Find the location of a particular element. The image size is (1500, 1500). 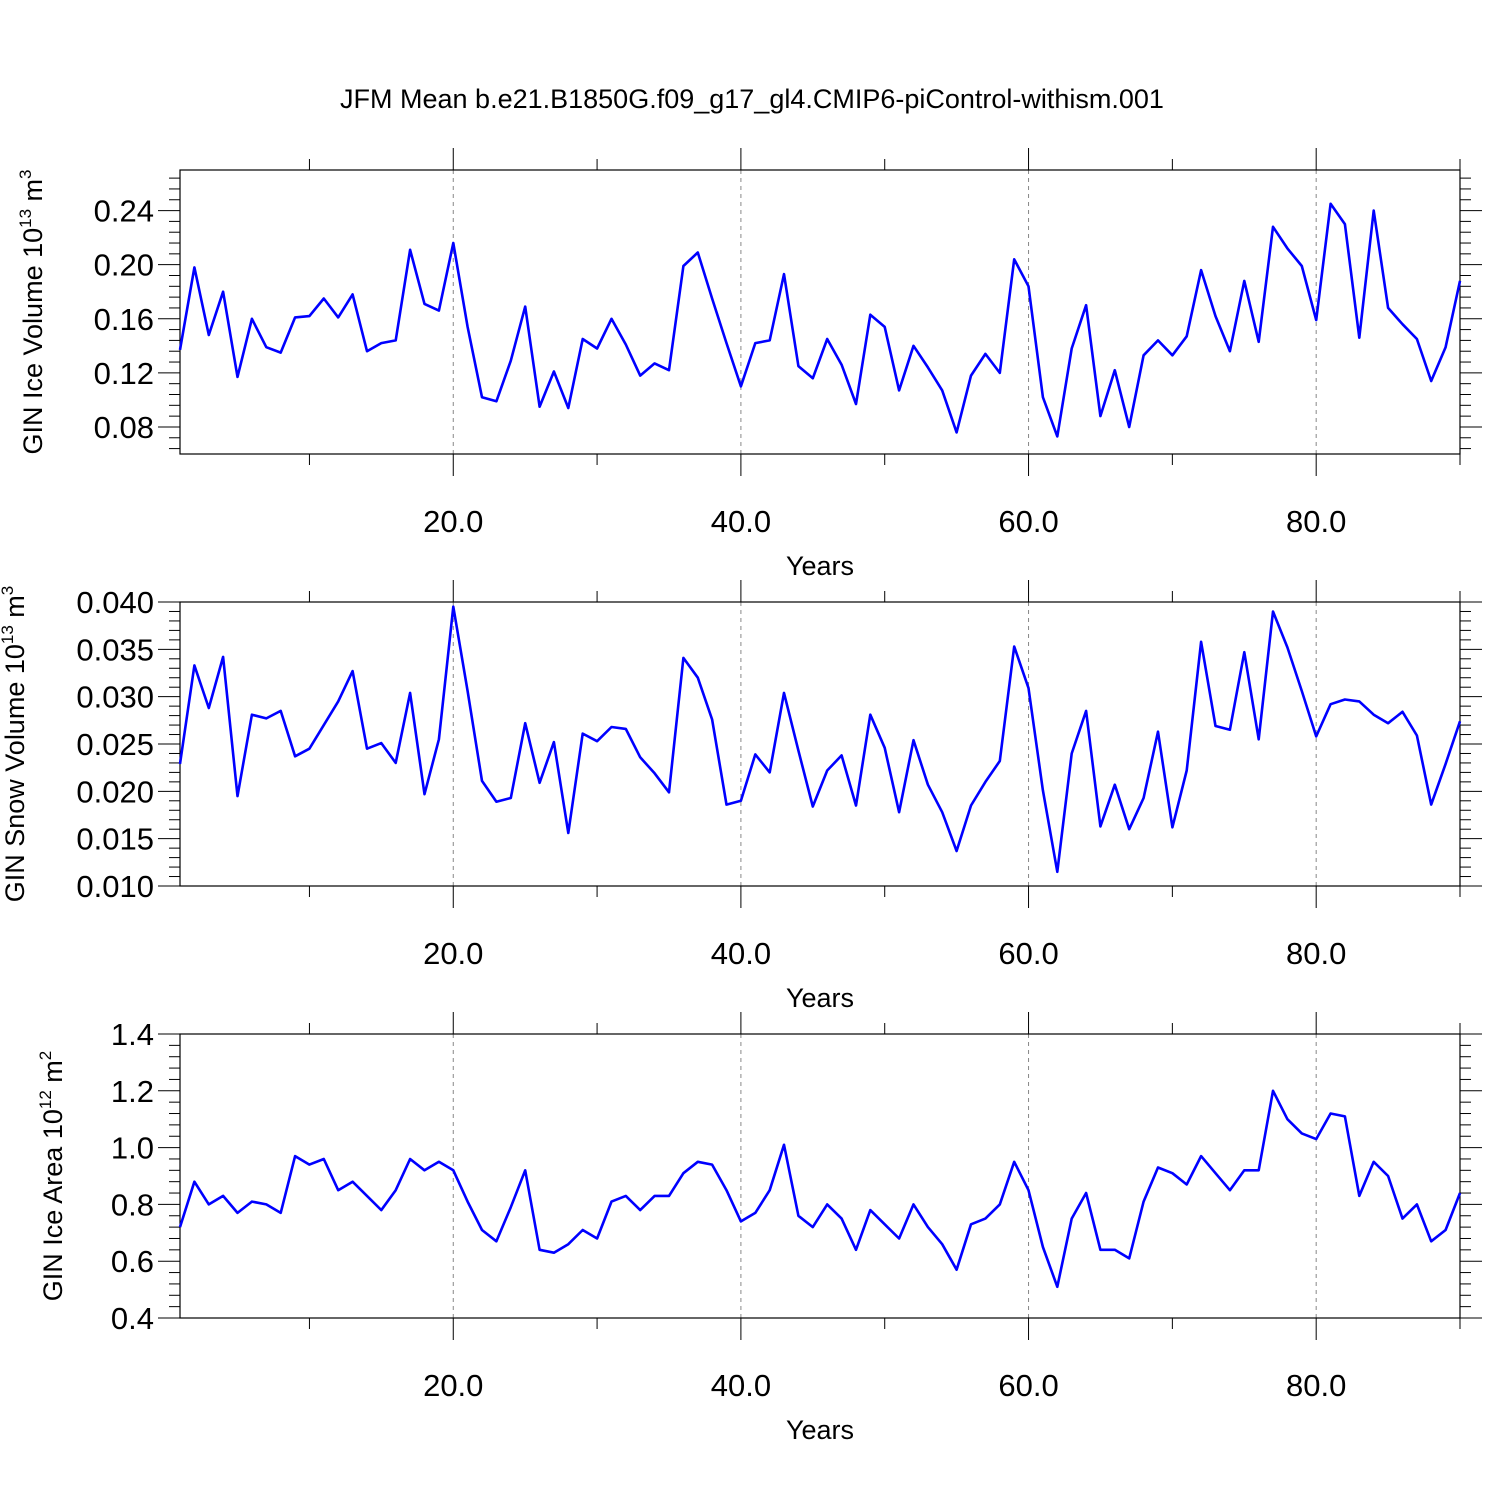

y-tick-label: 0.4 is located at coordinates (132, 1318).